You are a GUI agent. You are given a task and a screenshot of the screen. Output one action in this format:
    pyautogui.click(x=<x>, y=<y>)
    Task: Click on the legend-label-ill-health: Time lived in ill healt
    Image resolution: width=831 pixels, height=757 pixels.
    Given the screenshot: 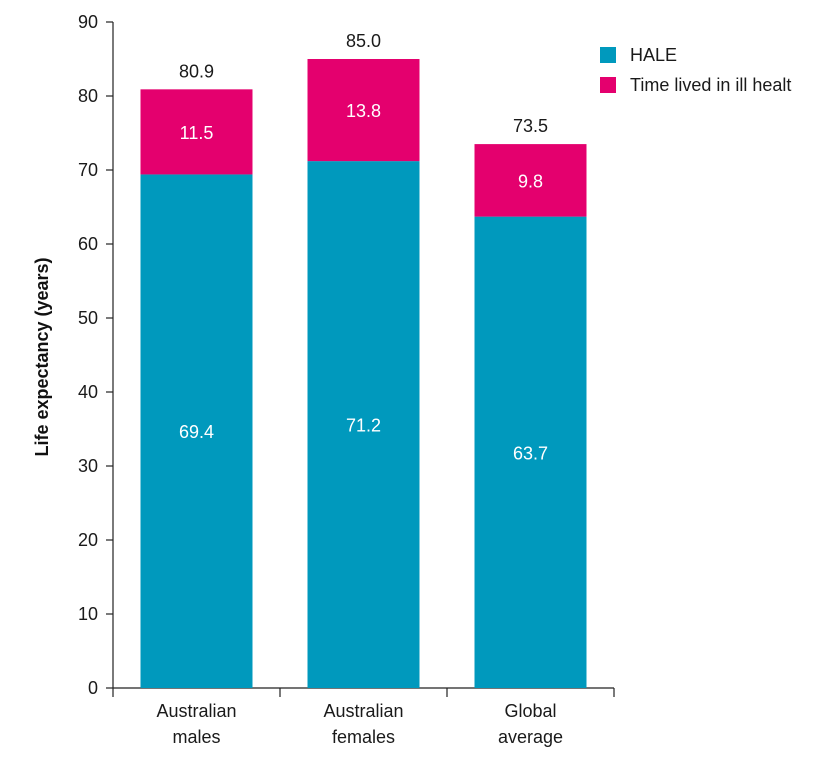 What is the action you would take?
    pyautogui.click(x=710, y=85)
    